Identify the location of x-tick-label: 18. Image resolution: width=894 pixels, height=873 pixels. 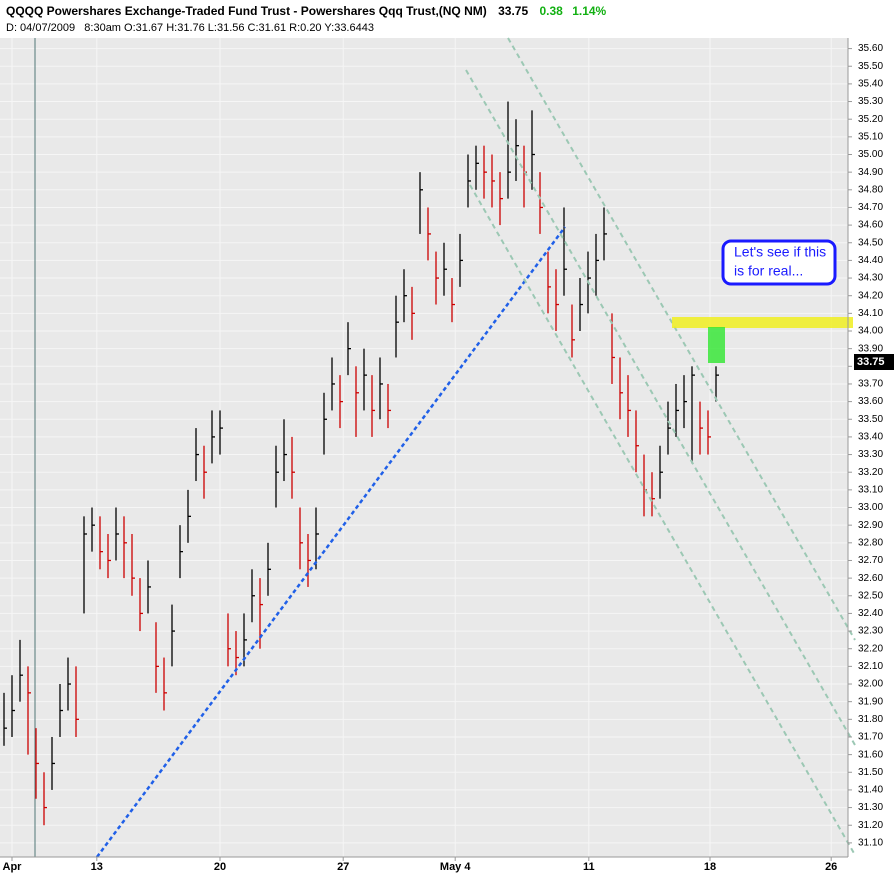
(710, 867).